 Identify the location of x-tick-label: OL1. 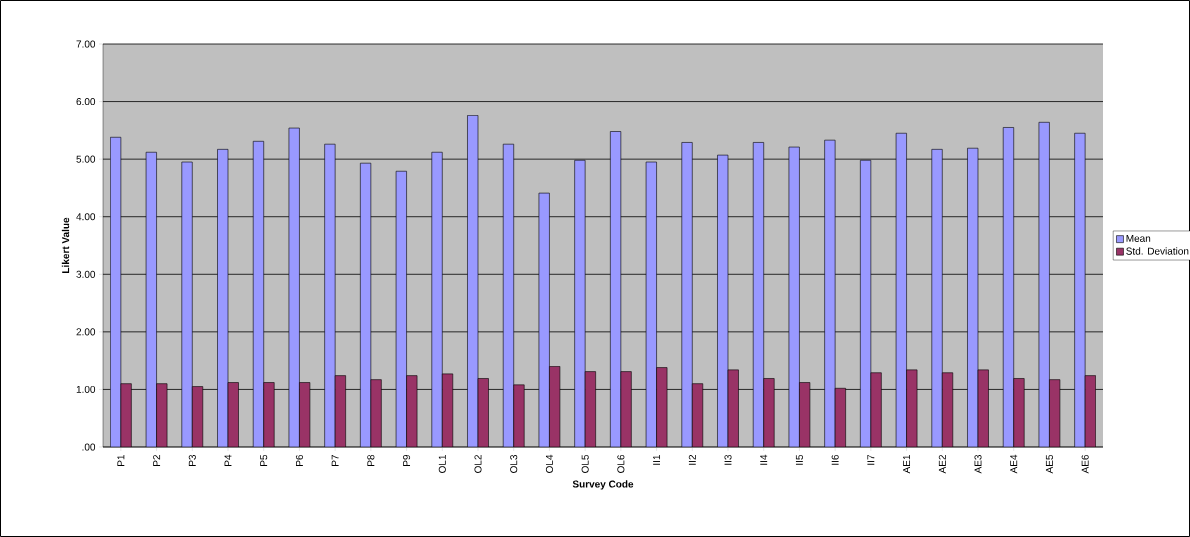
(442, 464).